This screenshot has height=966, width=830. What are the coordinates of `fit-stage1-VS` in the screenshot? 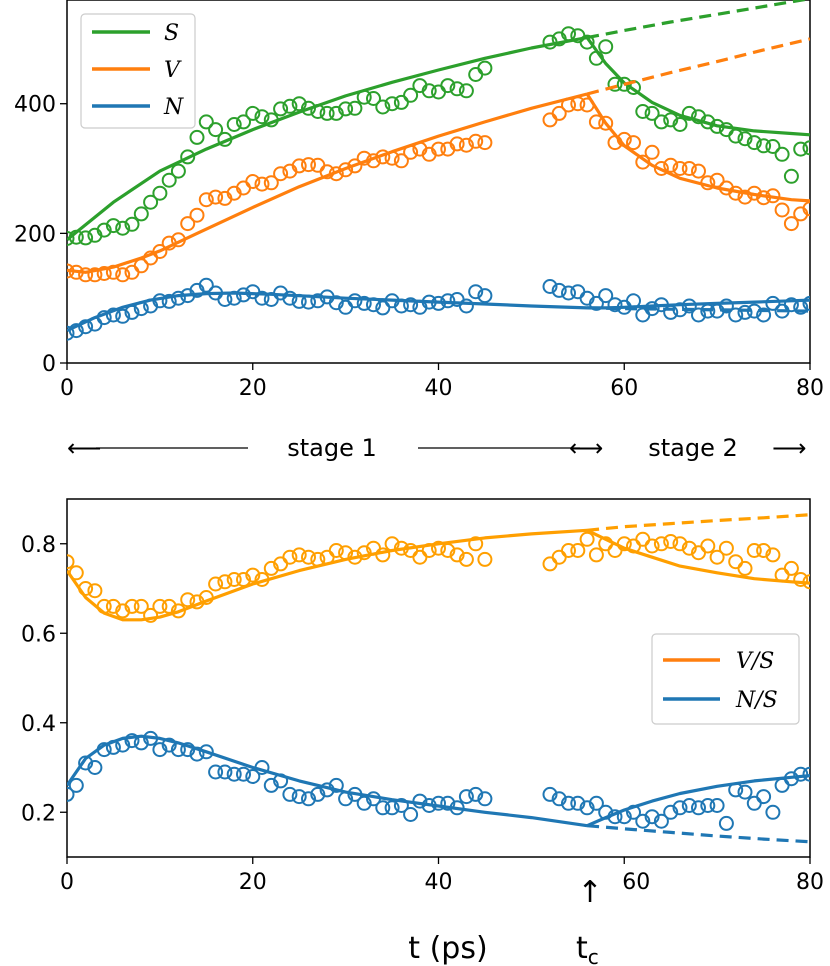 It's located at (327, 575).